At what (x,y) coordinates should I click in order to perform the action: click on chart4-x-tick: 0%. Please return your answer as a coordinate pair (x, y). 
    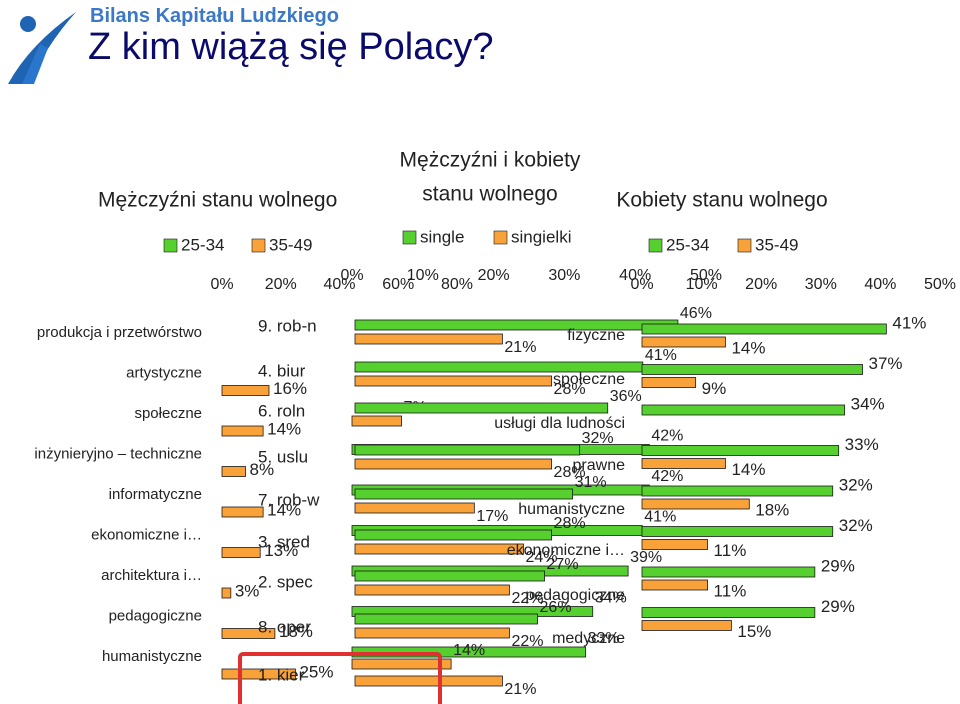
    Looking at the image, I should click on (641, 284).